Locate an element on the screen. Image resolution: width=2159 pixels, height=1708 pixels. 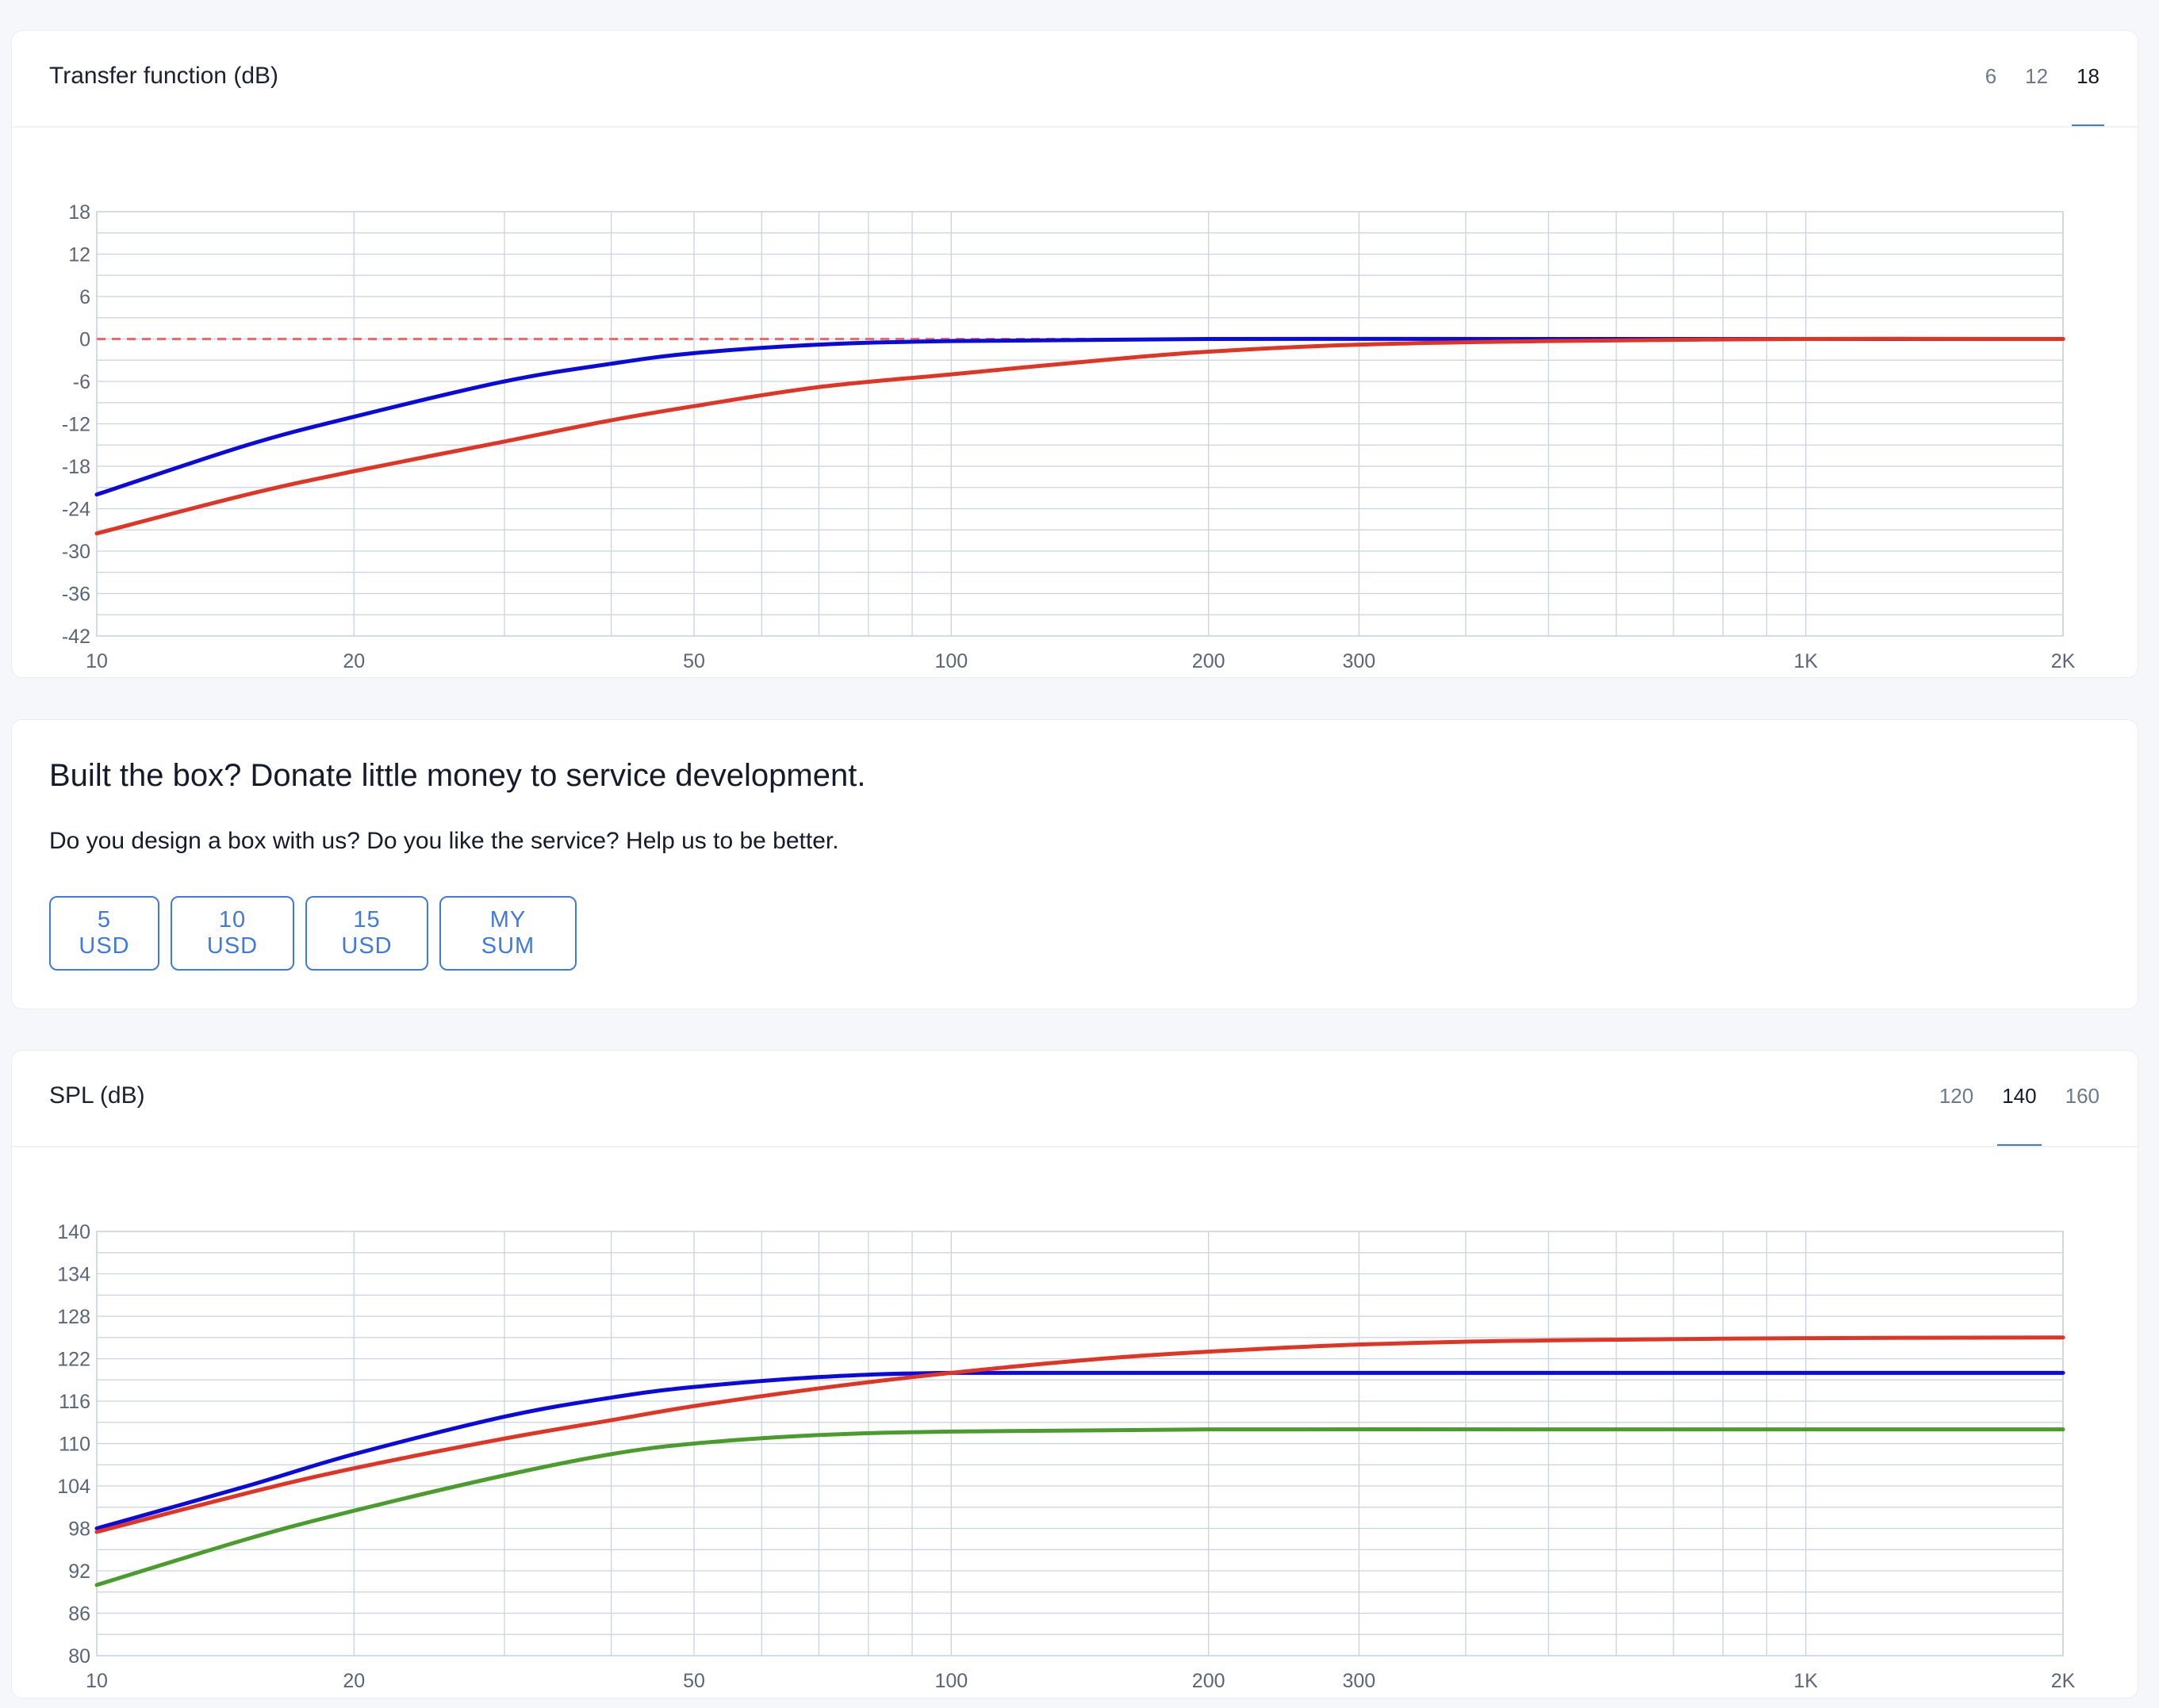
y-tick-label: 104 is located at coordinates (73, 1487).